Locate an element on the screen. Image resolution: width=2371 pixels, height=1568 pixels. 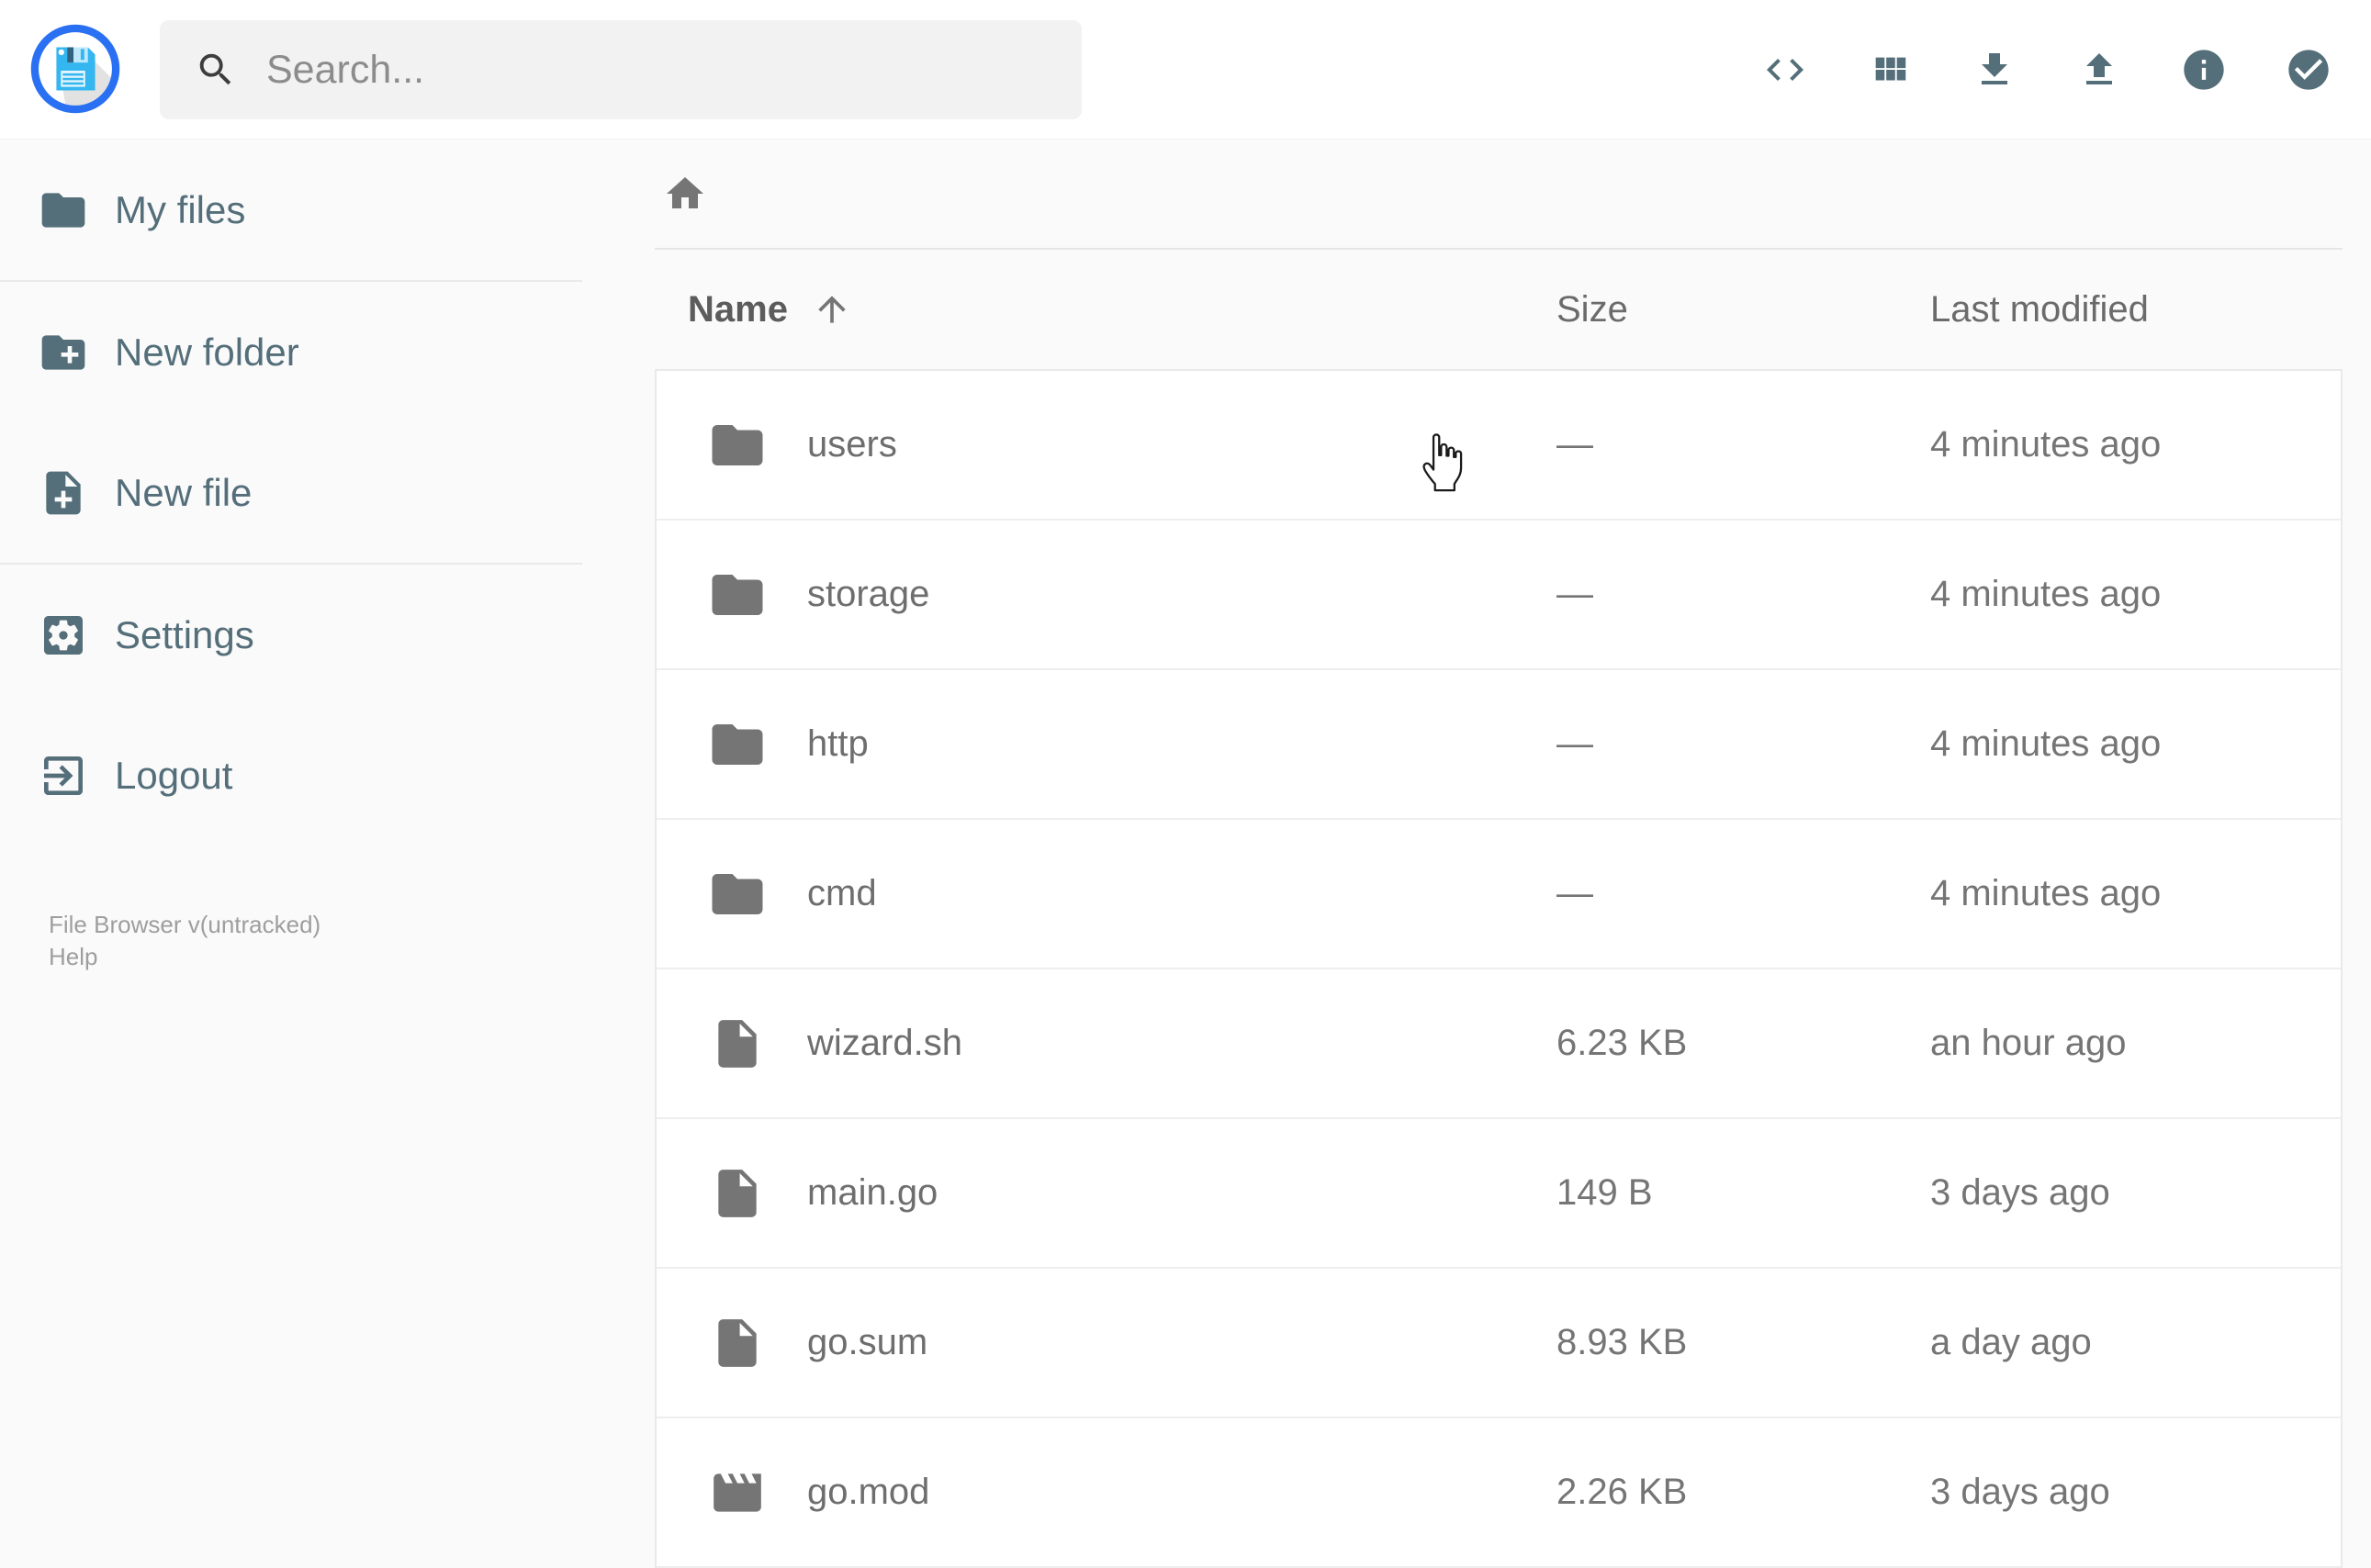
sidebar-item-new-folder: New folder is located at coordinates (291, 352).